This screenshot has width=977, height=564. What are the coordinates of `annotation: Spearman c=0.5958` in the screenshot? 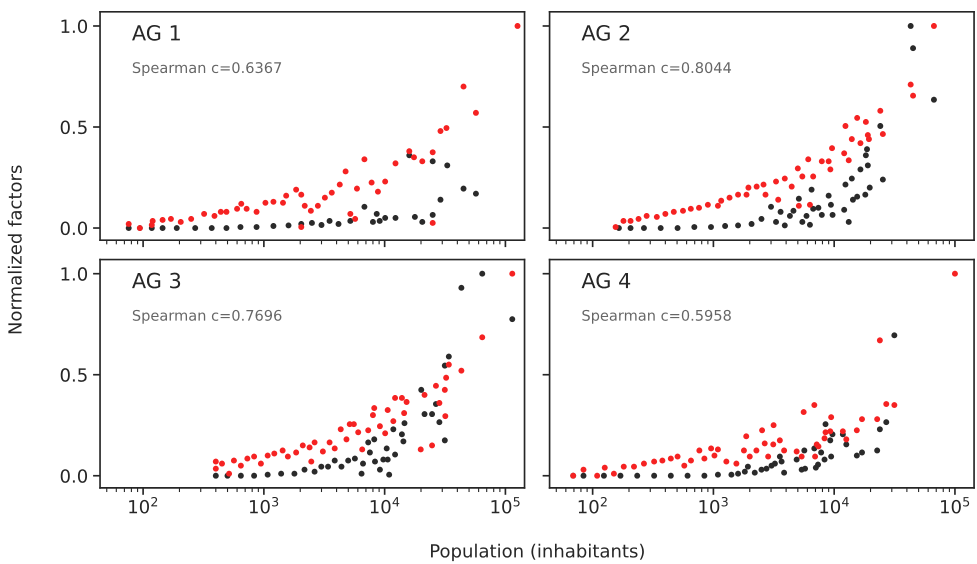 It's located at (656, 317).